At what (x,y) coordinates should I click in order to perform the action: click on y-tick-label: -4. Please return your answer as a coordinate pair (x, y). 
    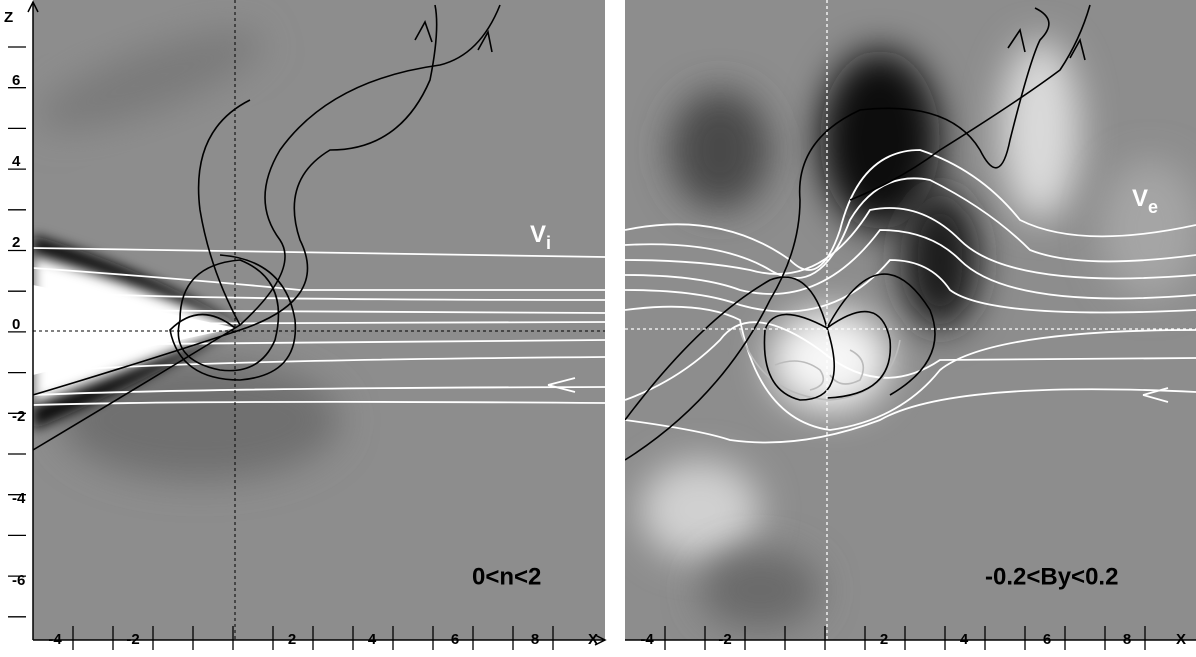
    Looking at the image, I should click on (19, 498).